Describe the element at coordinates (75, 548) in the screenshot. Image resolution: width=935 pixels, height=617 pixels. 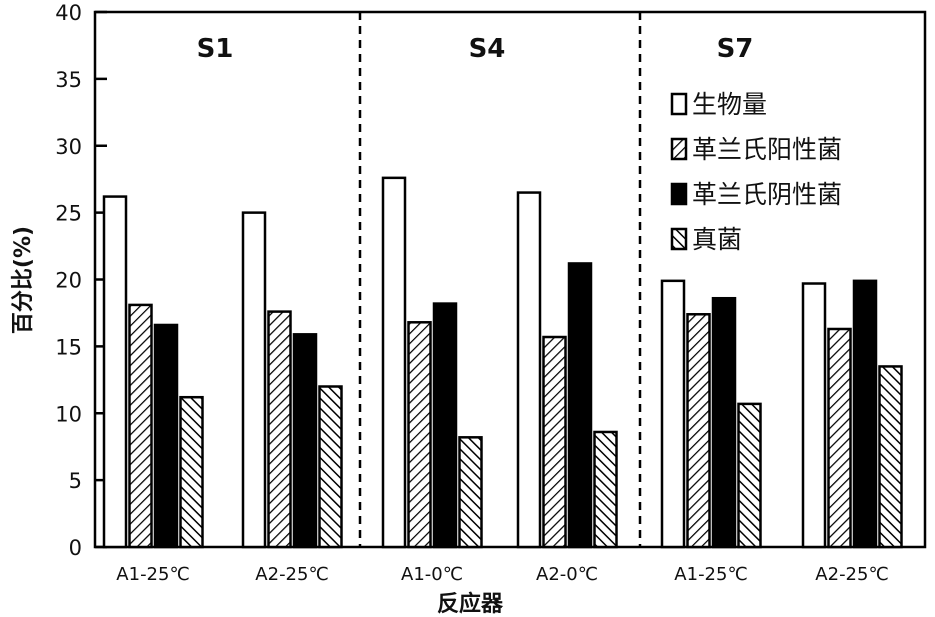
I see `y-tick-label: 0` at that location.